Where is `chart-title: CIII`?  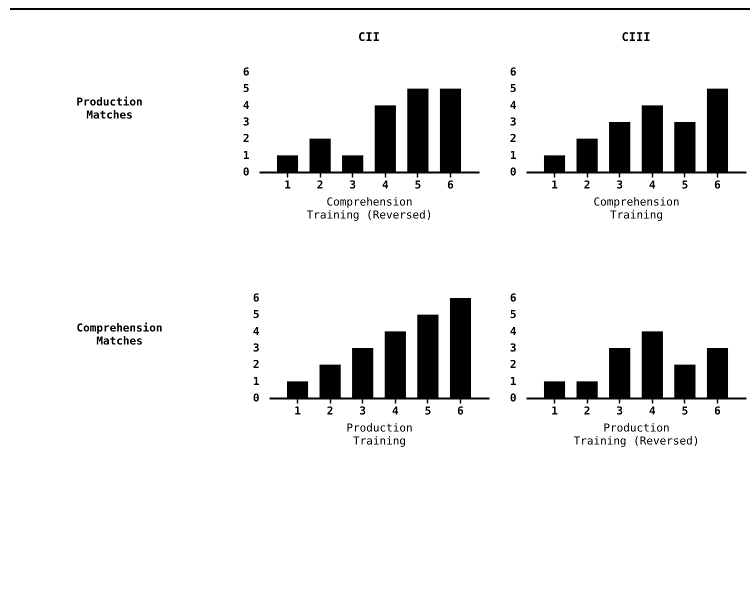
chart-title: CIII is located at coordinates (636, 37).